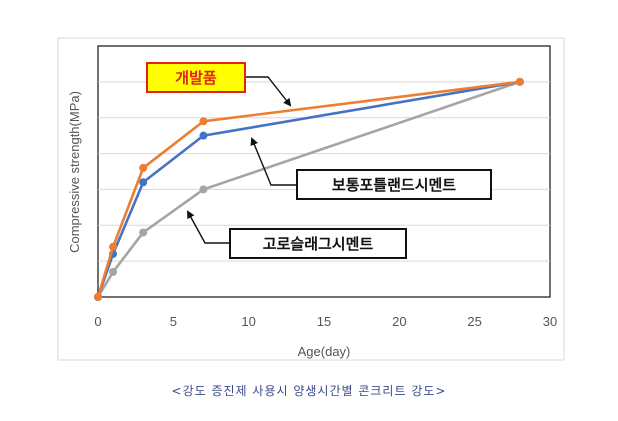  What do you see at coordinates (97, 321) in the screenshot?
I see `x-tick-label: 0` at bounding box center [97, 321].